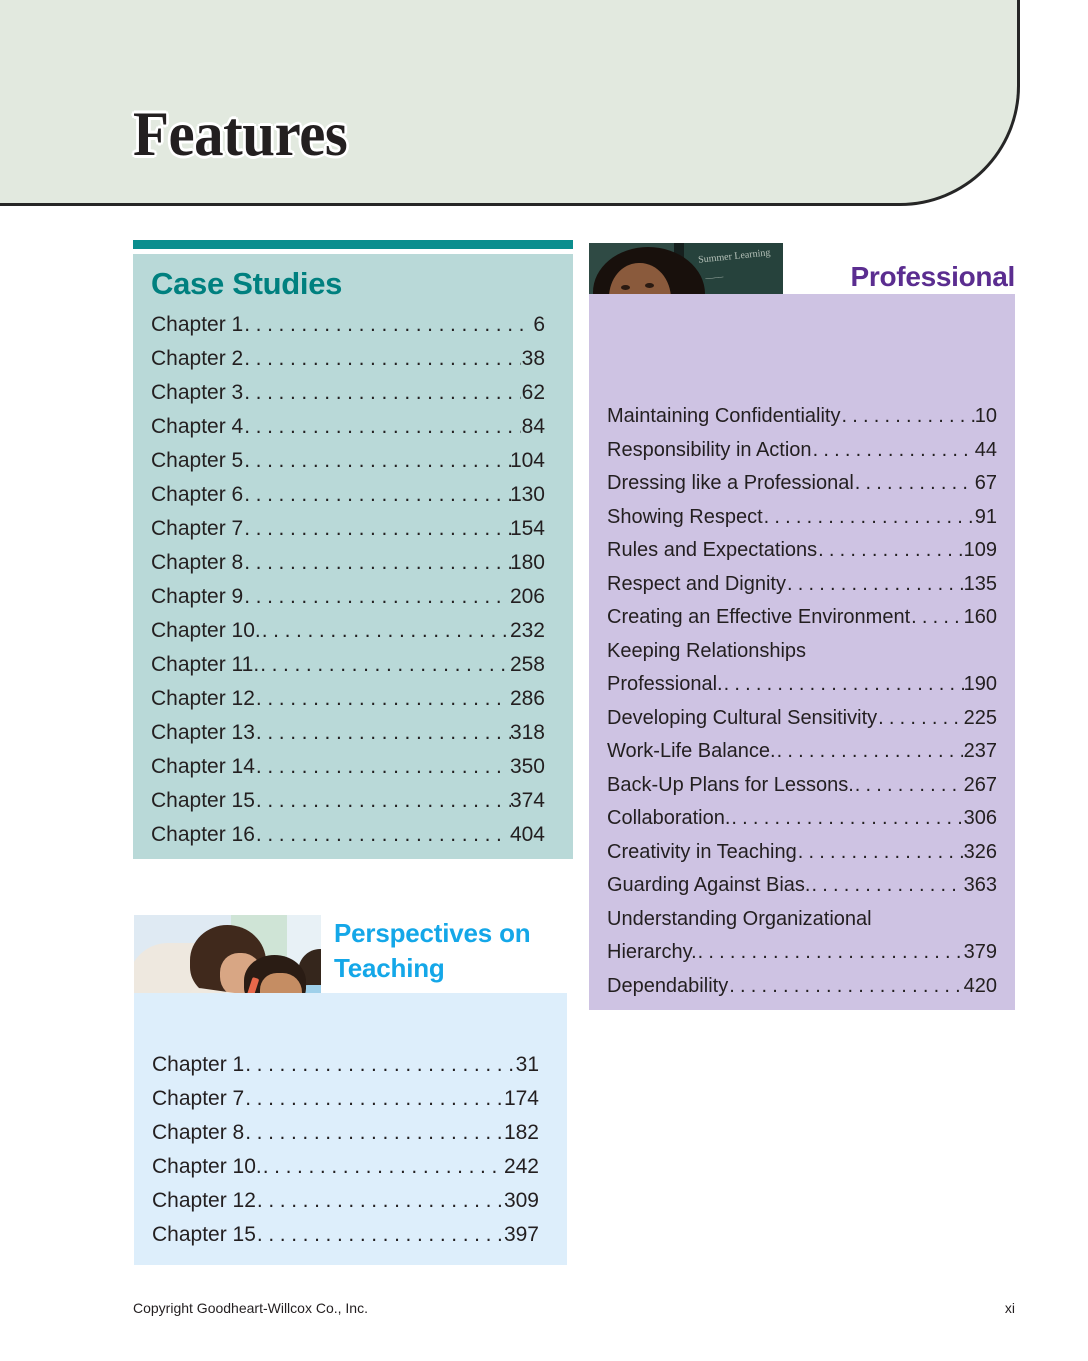 Image resolution: width=1088 pixels, height=1361 pixels. Describe the element at coordinates (980, 583) in the screenshot. I see `toc-entry-page: 135` at that location.